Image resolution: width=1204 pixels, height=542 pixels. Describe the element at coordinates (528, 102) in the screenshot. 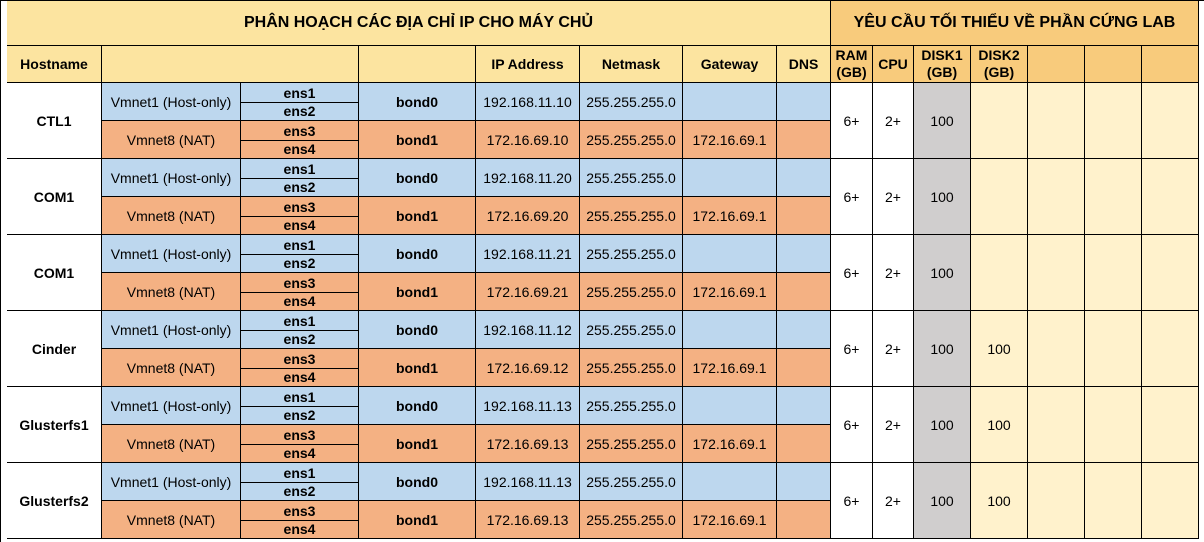

I see `ip-address-bond0: 192.168.11.10` at that location.